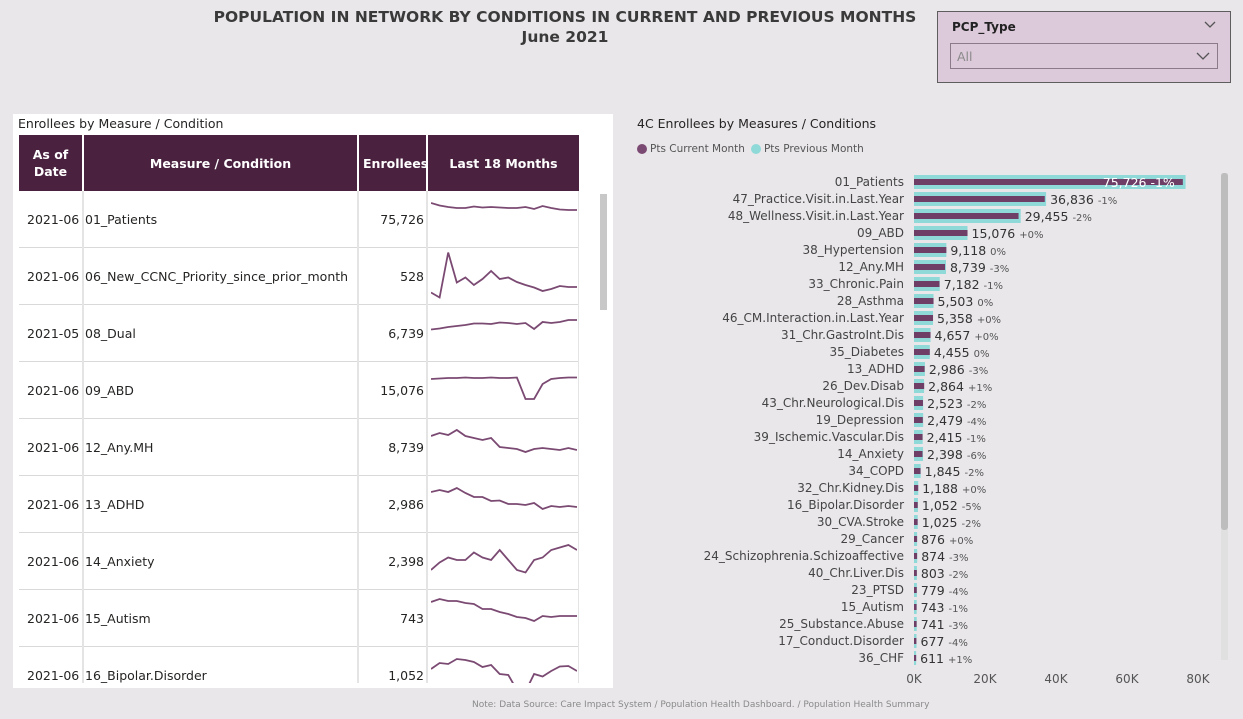  Describe the element at coordinates (807, 149) in the screenshot. I see `legend-item-previous: Pts Previous Month` at that location.